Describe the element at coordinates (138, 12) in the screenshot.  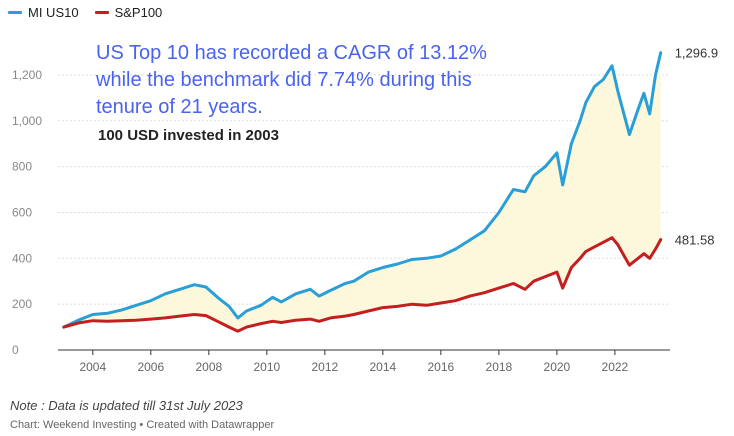
I see `legend-label-sp100: S&P100` at that location.